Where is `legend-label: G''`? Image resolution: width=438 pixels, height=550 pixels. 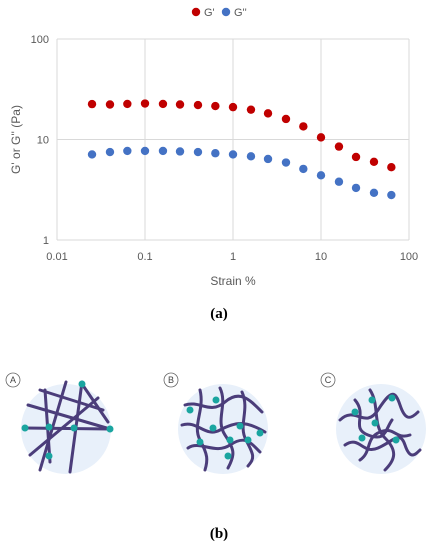
legend-label: G'' is located at coordinates (240, 13).